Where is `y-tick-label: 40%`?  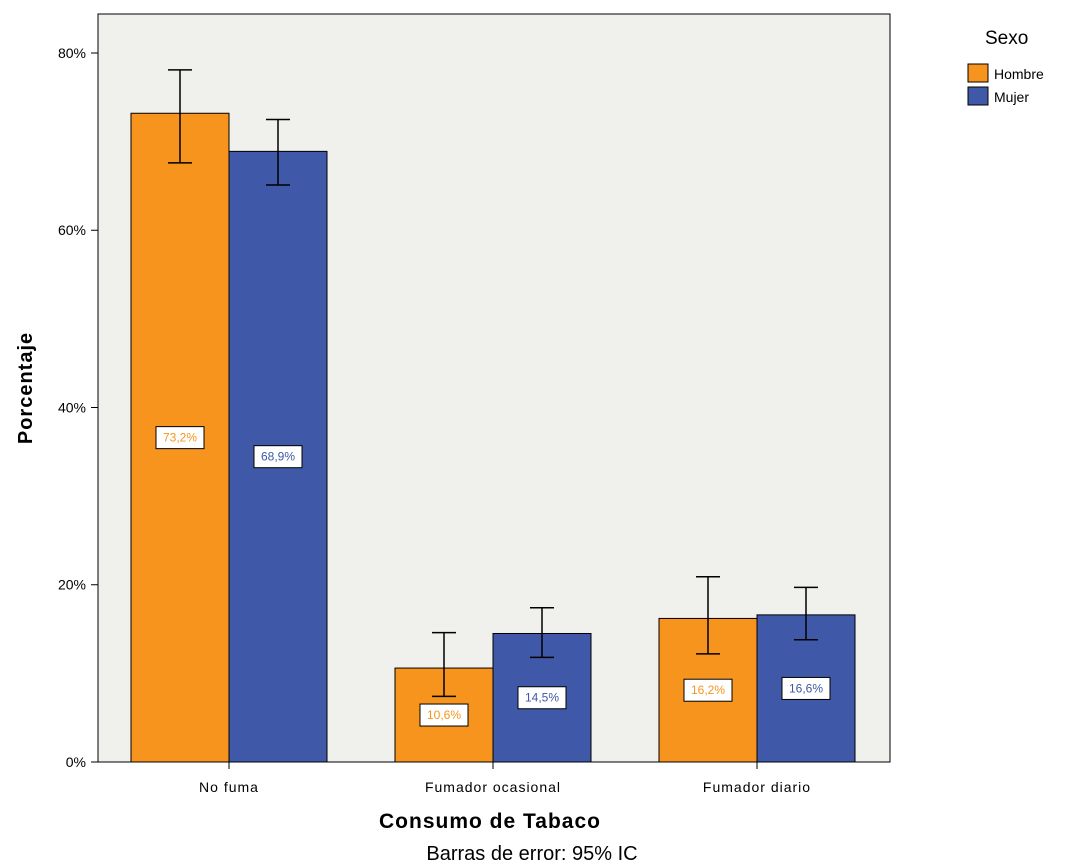 y-tick-label: 40% is located at coordinates (72, 407).